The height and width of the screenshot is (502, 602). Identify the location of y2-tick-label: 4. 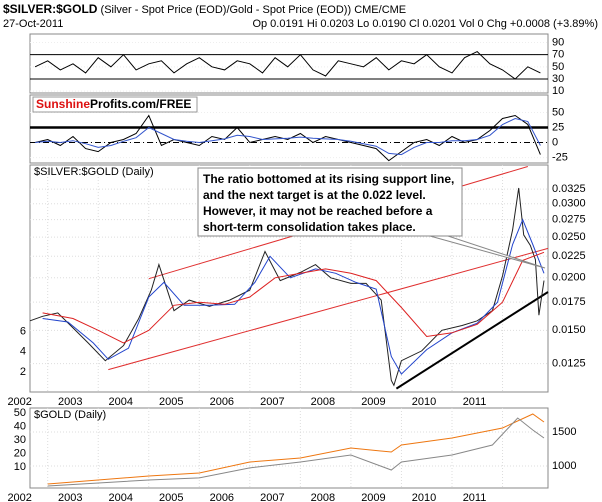
(23, 352).